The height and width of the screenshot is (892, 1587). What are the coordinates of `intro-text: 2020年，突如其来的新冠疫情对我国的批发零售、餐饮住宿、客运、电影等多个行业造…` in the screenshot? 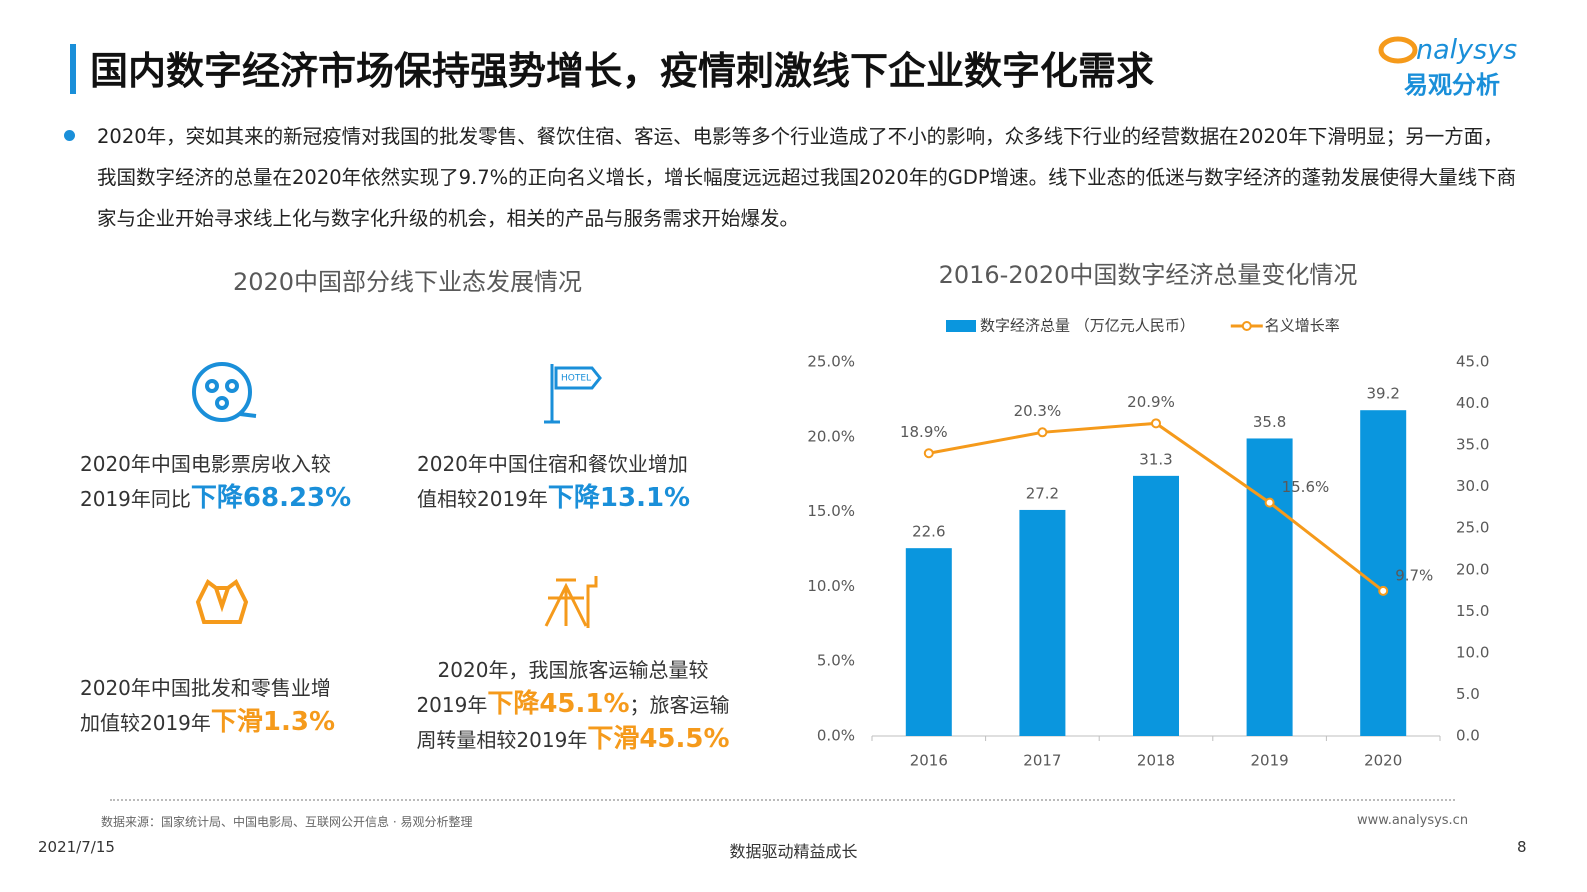 It's located at (807, 177).